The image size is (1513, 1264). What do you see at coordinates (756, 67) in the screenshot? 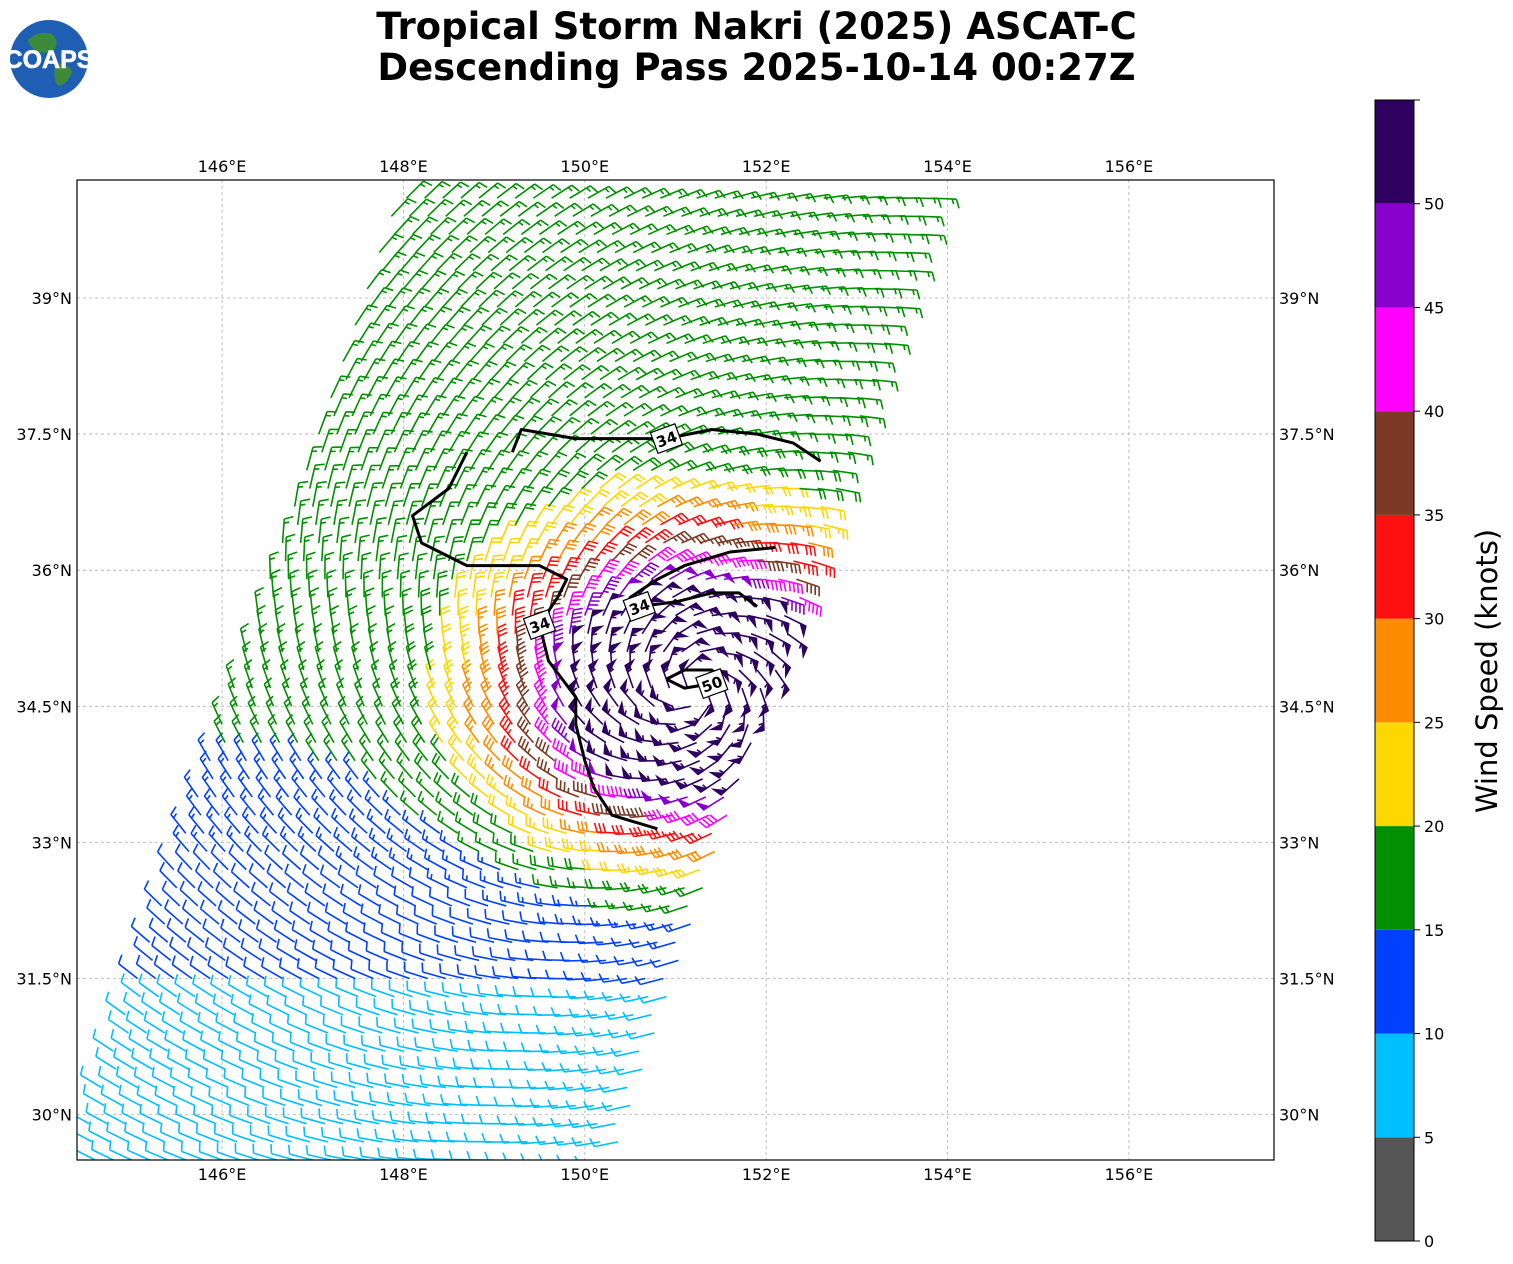
I see `chart-title-line2: Descending Pass 2025-10-14 00:27Z` at bounding box center [756, 67].